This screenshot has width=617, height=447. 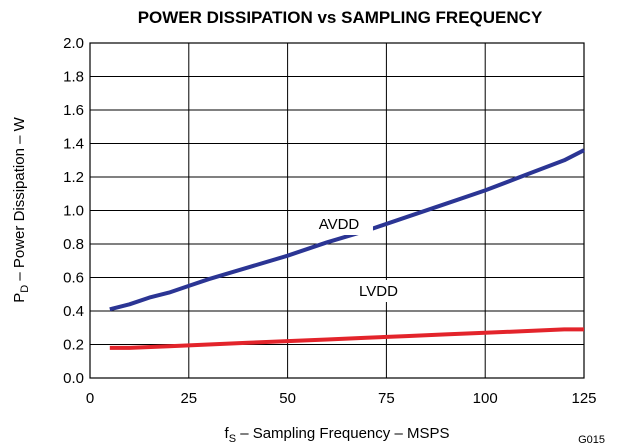 What do you see at coordinates (73, 177) in the screenshot?
I see `y-tick-label: 1.2` at bounding box center [73, 177].